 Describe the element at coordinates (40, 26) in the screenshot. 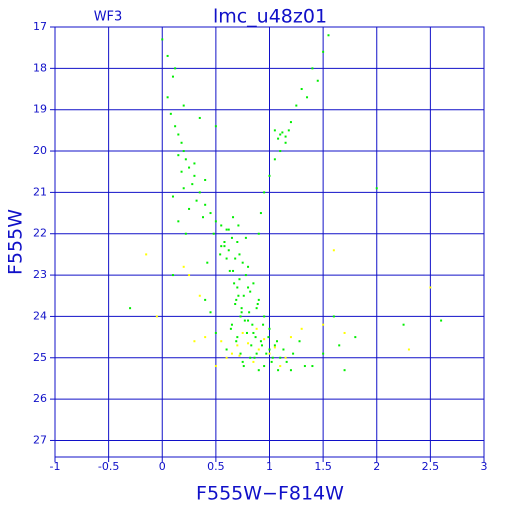

I see `y-tick-label: 17` at that location.